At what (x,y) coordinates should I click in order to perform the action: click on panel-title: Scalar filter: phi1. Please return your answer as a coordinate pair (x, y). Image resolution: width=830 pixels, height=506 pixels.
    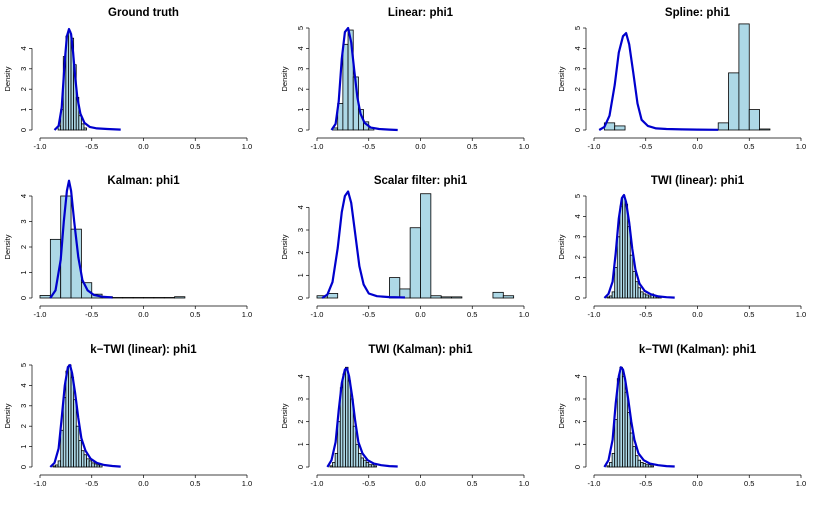
    Looking at the image, I should click on (421, 181).